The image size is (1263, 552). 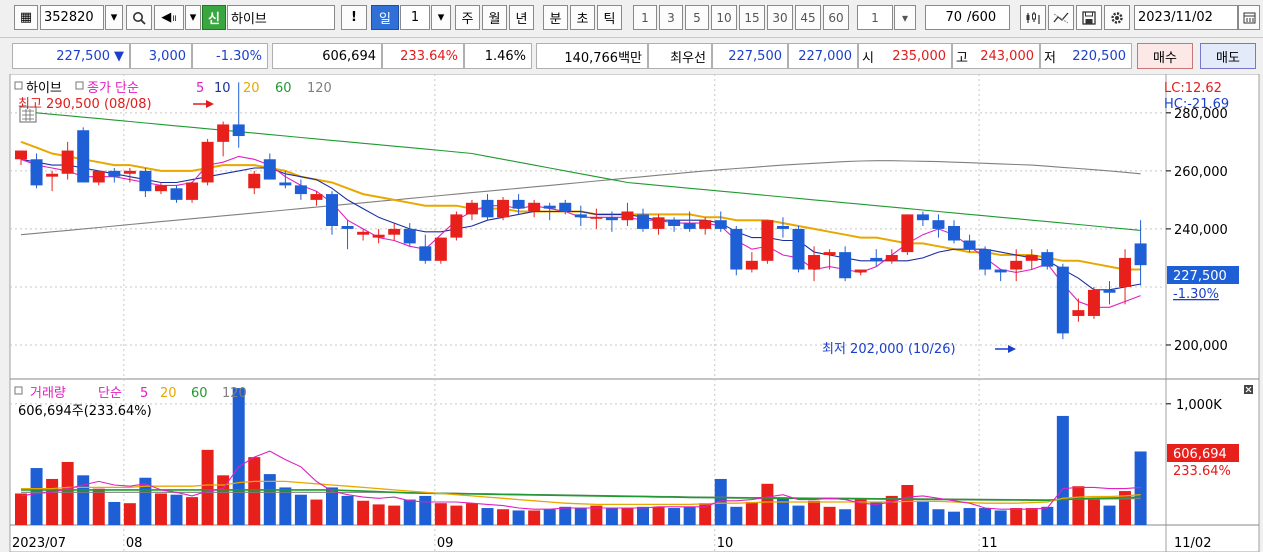 I want to click on minute-option-45: 45, so click(x=808, y=17).